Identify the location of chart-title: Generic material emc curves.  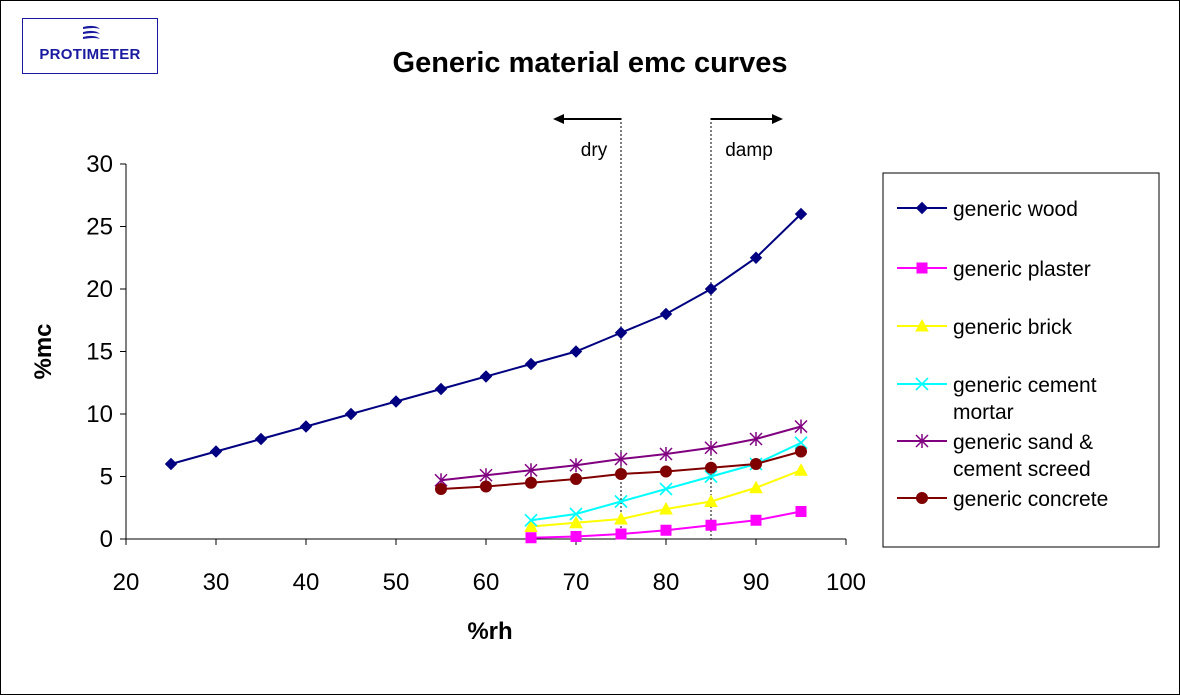
(590, 63).